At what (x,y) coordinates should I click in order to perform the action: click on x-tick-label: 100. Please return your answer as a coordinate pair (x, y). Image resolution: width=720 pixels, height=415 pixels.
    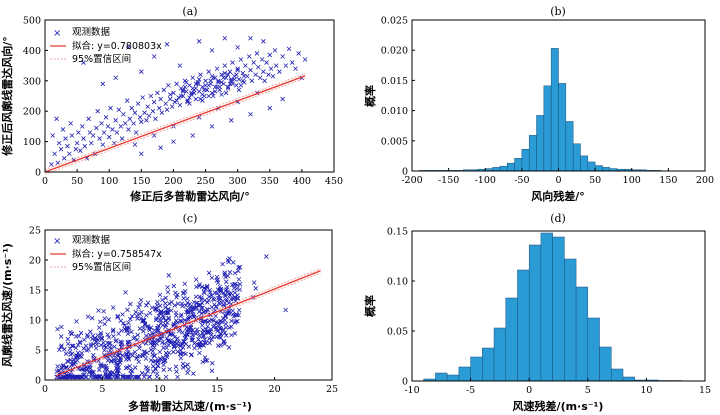
    Looking at the image, I should click on (632, 180).